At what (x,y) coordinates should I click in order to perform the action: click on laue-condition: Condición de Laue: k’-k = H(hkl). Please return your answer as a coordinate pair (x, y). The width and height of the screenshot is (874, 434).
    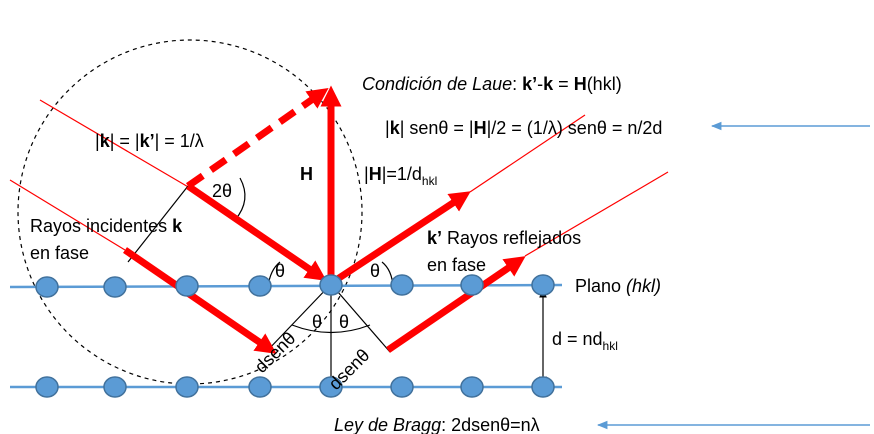
    Looking at the image, I should click on (492, 84).